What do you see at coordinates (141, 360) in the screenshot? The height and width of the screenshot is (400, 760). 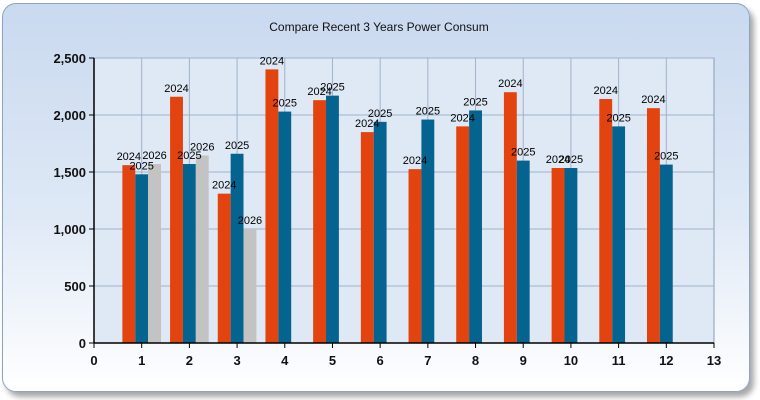 I see `x-tick-label: 1` at bounding box center [141, 360].